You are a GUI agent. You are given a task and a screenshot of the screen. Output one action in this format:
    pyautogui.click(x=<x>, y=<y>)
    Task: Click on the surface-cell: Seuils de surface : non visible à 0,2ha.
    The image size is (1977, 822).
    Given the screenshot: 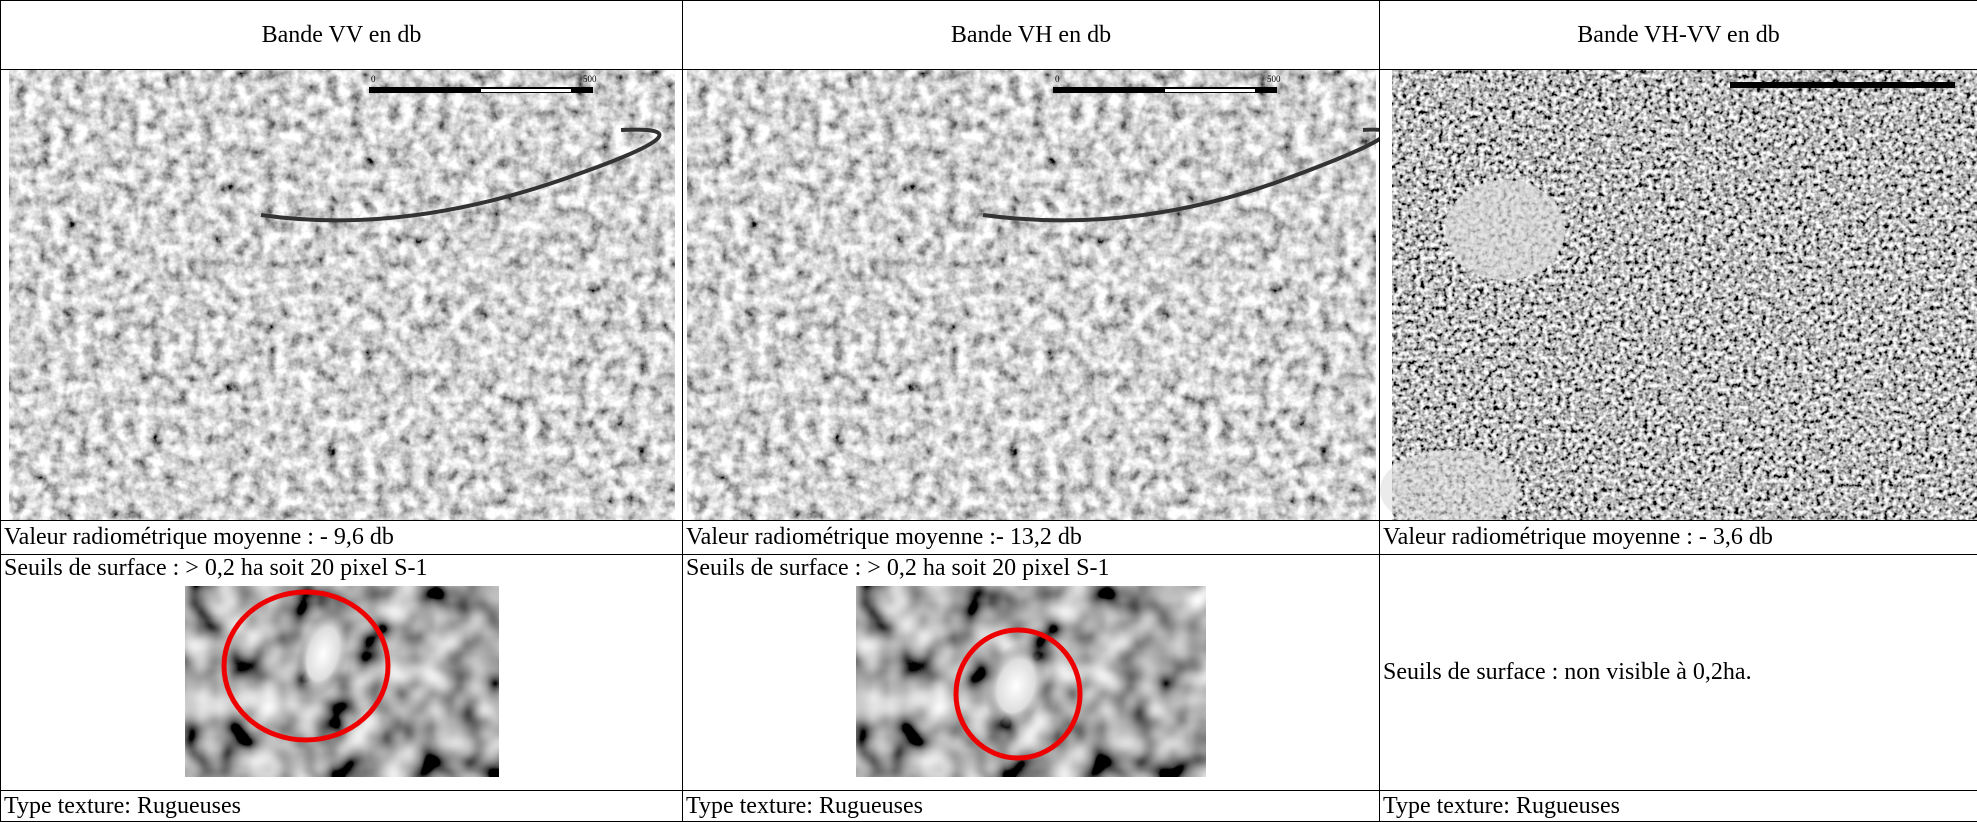 What is the action you would take?
    pyautogui.click(x=1678, y=673)
    